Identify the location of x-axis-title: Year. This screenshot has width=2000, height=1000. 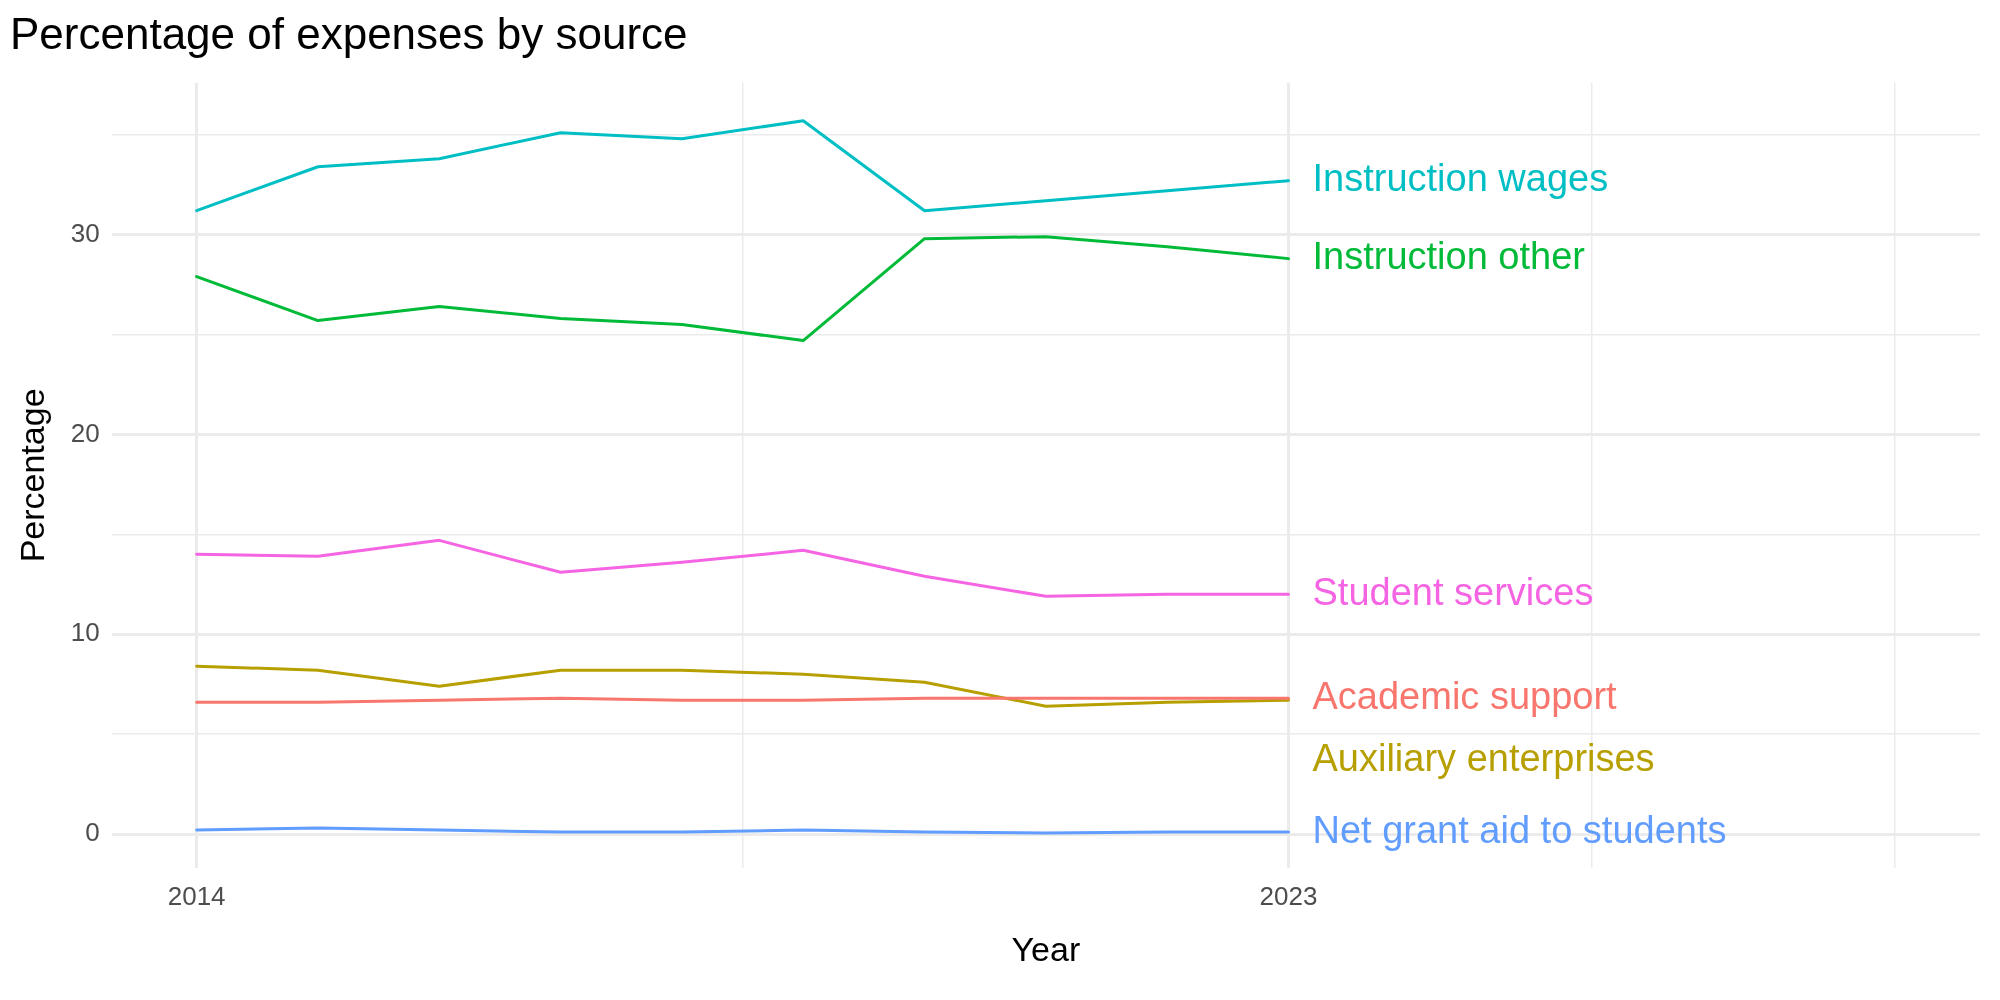
(1046, 948).